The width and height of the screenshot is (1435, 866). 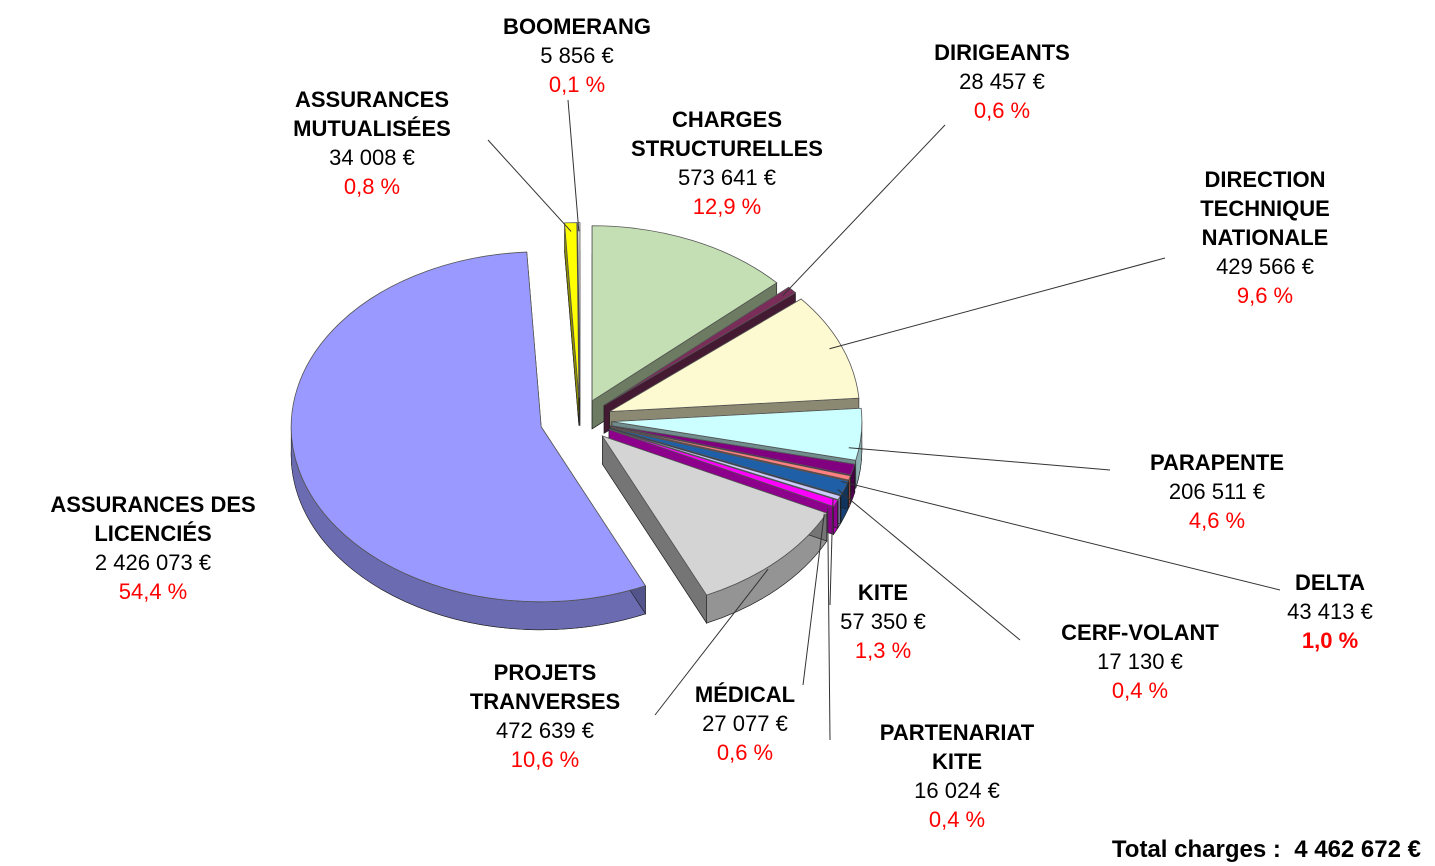 What do you see at coordinates (745, 694) in the screenshot?
I see `category-label: MÉDICAL` at bounding box center [745, 694].